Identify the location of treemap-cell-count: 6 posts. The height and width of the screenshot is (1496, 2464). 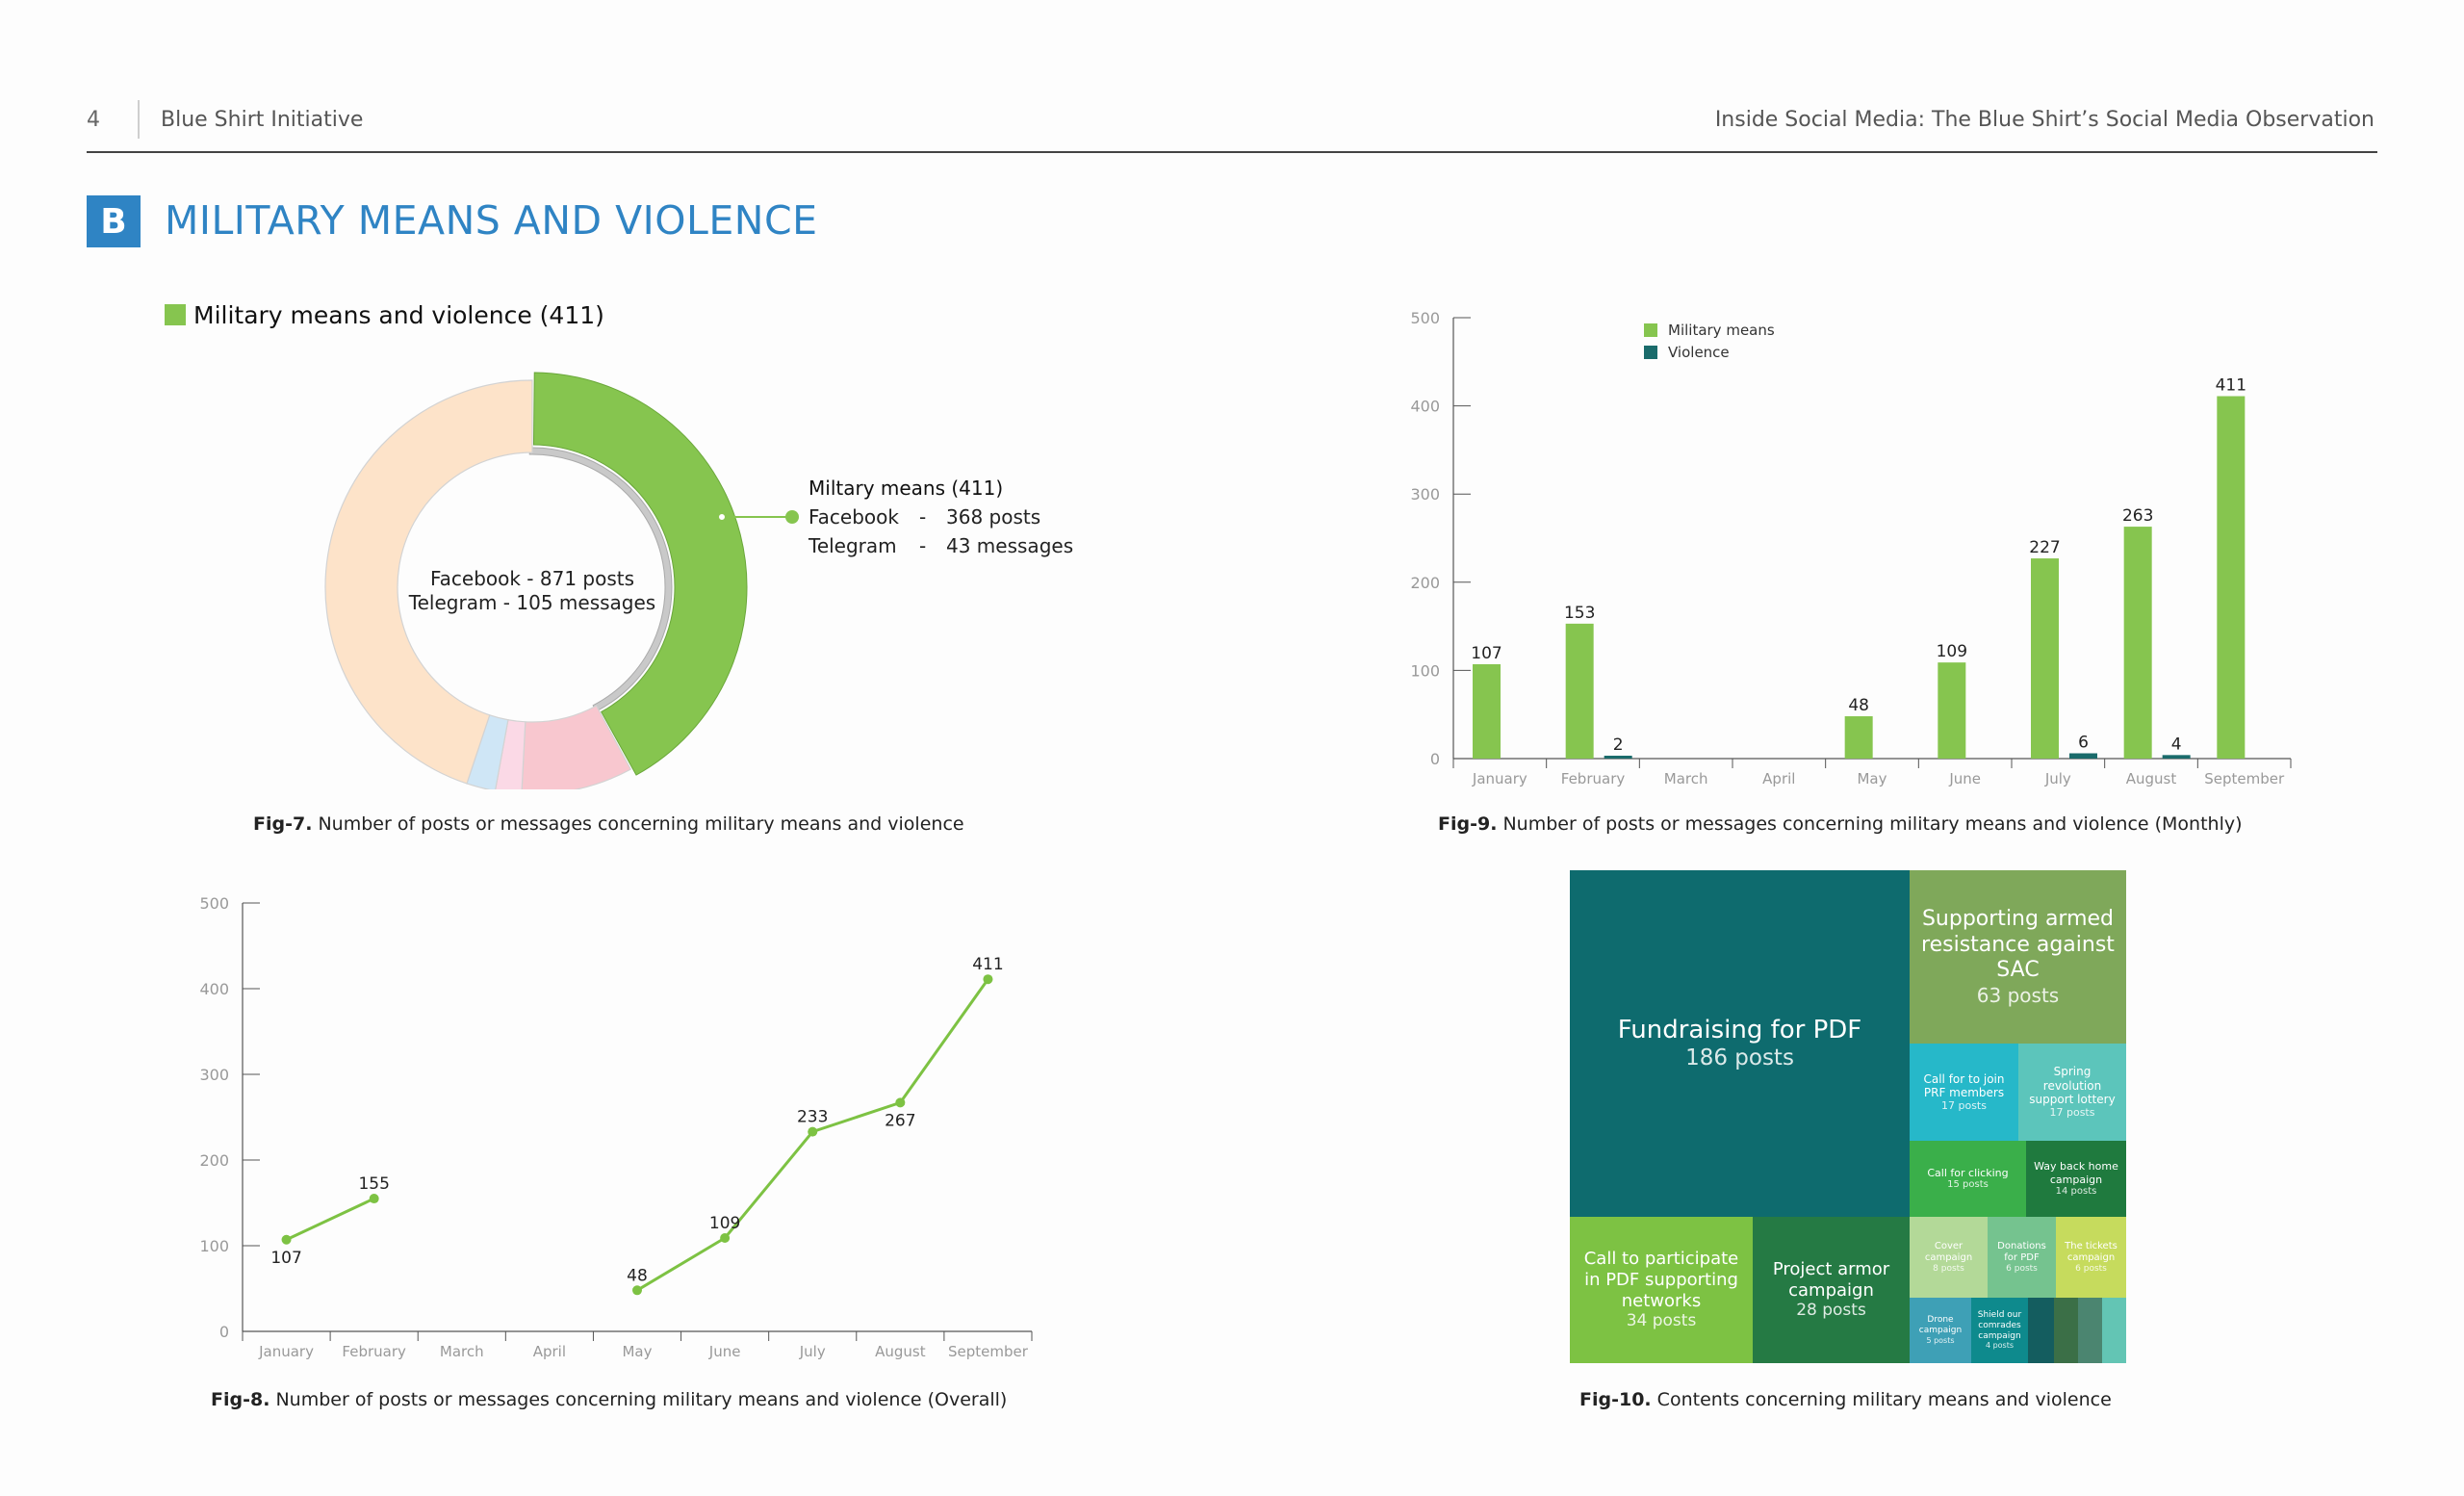
(2091, 1268).